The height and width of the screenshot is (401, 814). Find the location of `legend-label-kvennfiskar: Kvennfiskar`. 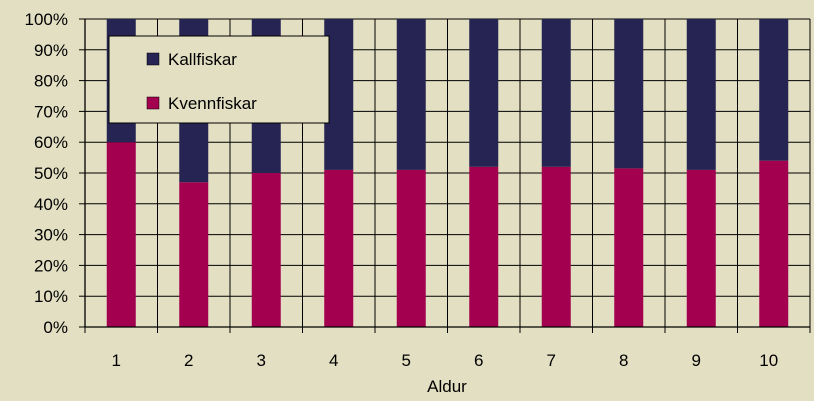

legend-label-kvennfiskar: Kvennfiskar is located at coordinates (212, 103).